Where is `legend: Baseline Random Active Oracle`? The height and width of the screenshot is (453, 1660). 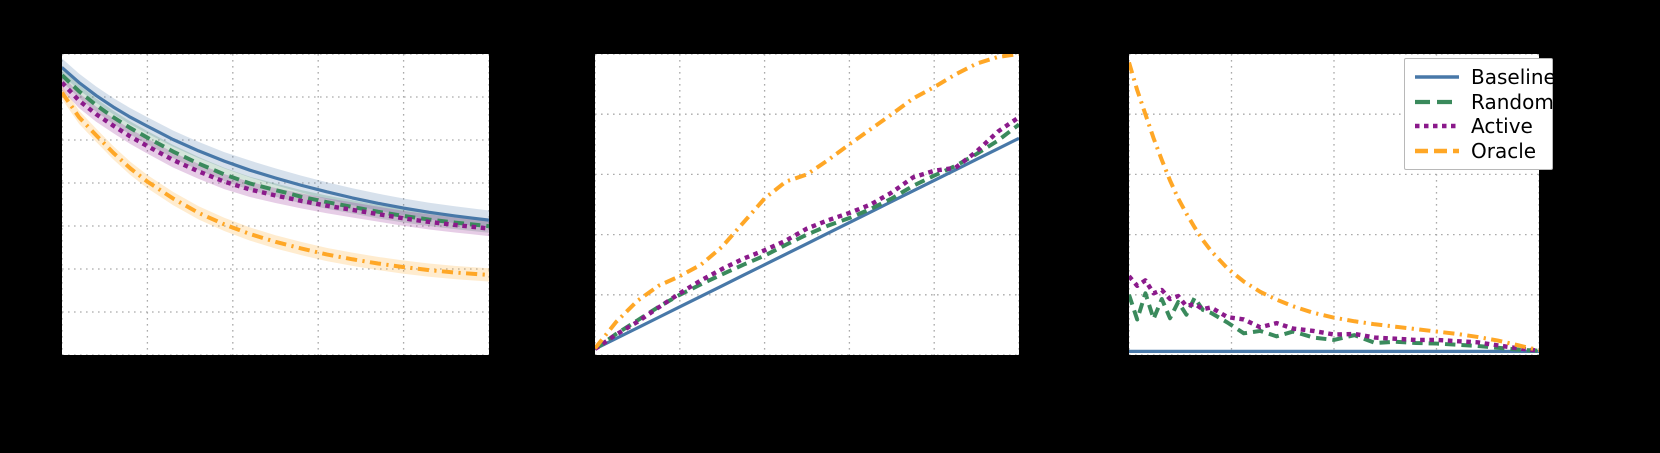
legend: Baseline Random Active Oracle is located at coordinates (1480, 114).